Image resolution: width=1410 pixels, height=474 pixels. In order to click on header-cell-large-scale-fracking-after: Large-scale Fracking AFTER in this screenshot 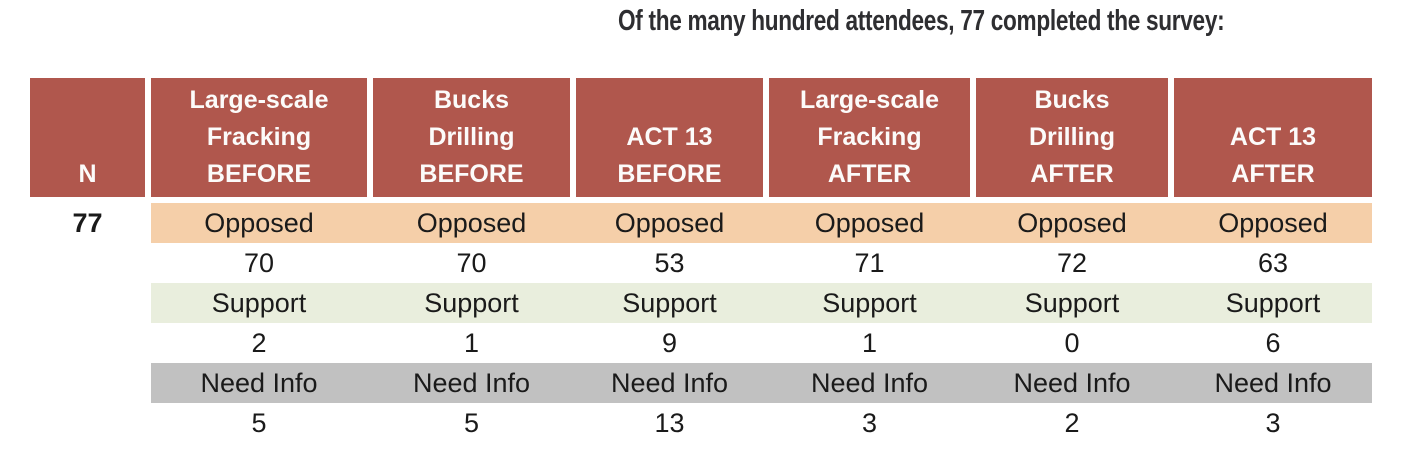, I will do `click(869, 137)`.